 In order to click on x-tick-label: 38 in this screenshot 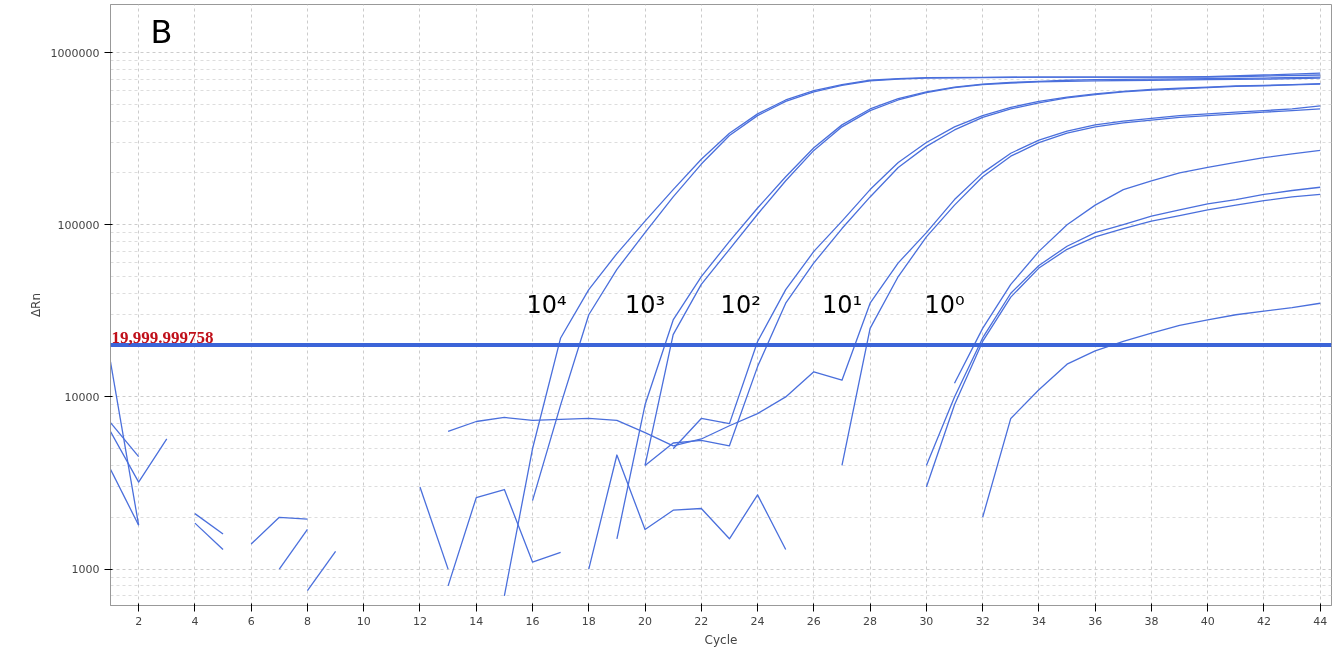, I will do `click(1151, 621)`.